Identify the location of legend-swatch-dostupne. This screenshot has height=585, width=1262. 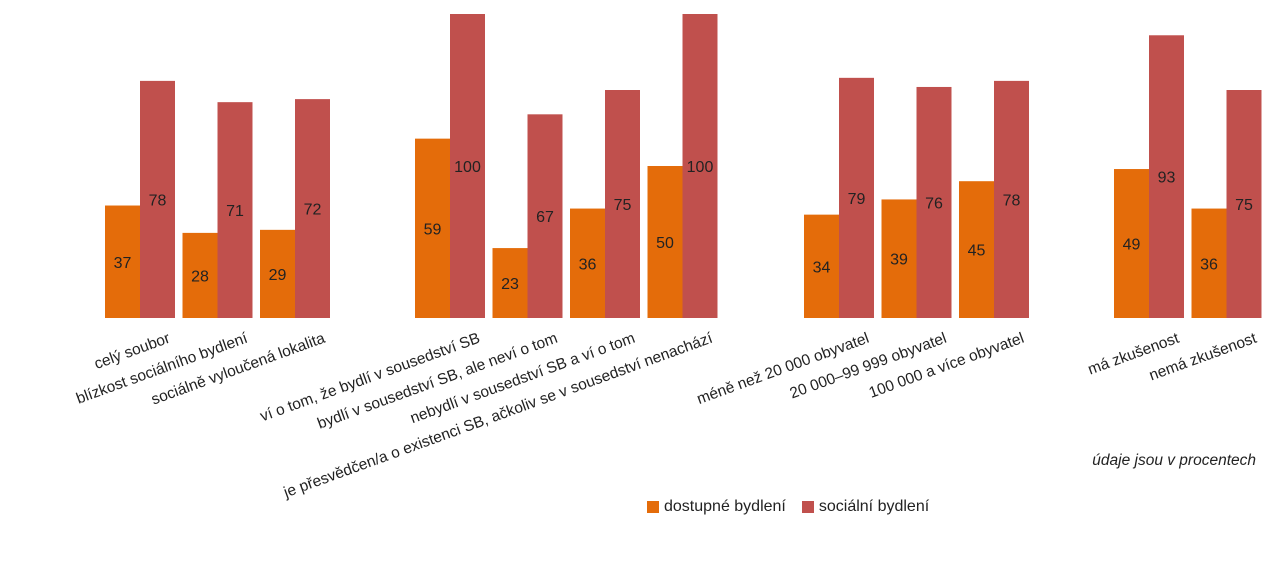
(653, 507).